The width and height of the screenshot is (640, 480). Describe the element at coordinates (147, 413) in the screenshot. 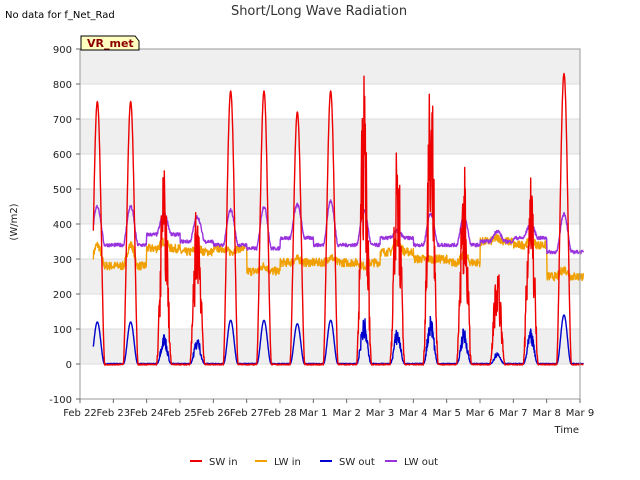

I see `x-tick-label: Feb 24` at that location.